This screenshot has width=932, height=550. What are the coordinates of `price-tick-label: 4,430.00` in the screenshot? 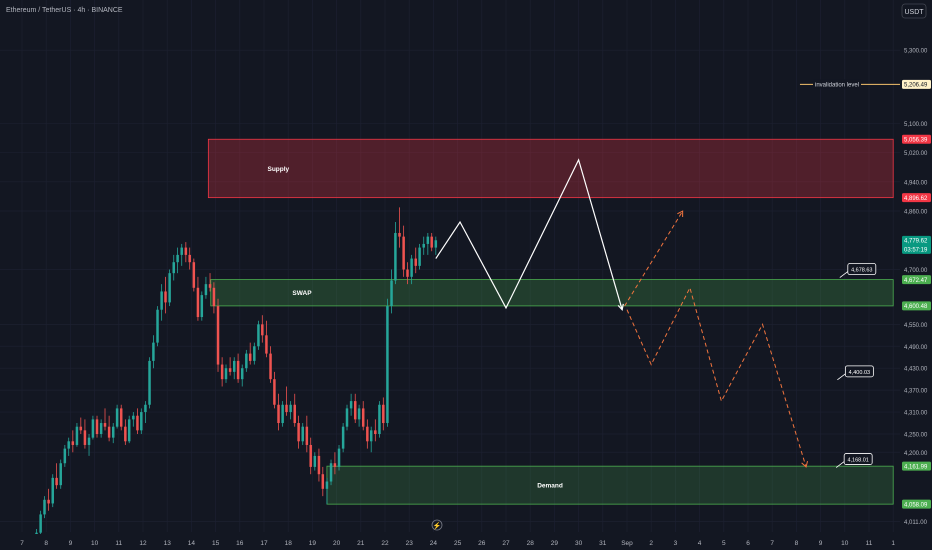 It's located at (916, 370).